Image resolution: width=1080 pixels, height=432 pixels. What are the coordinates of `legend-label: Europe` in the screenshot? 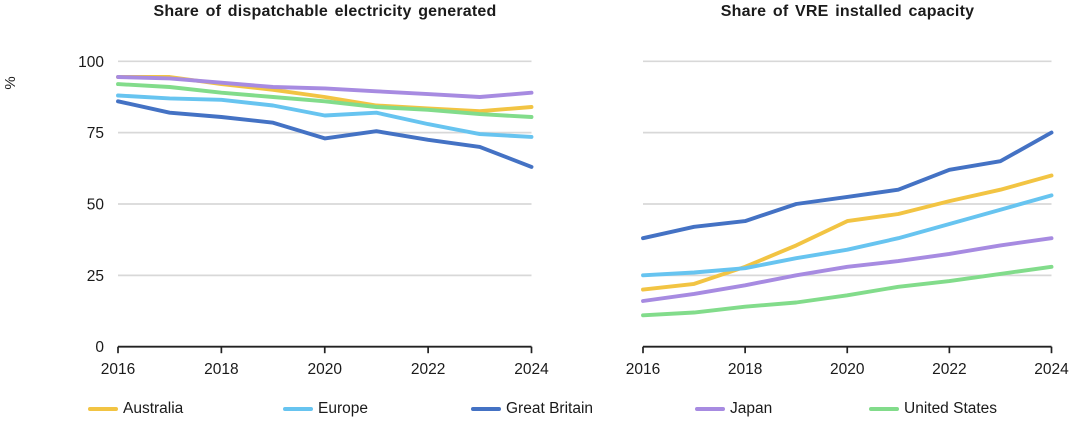 It's located at (343, 408).